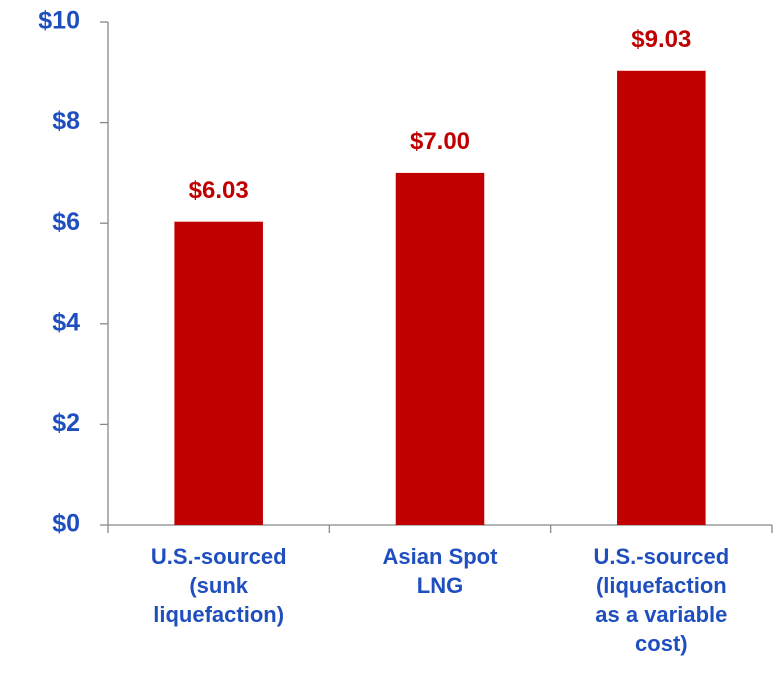 The height and width of the screenshot is (690, 776). I want to click on y-tick-label: $8, so click(66, 121).